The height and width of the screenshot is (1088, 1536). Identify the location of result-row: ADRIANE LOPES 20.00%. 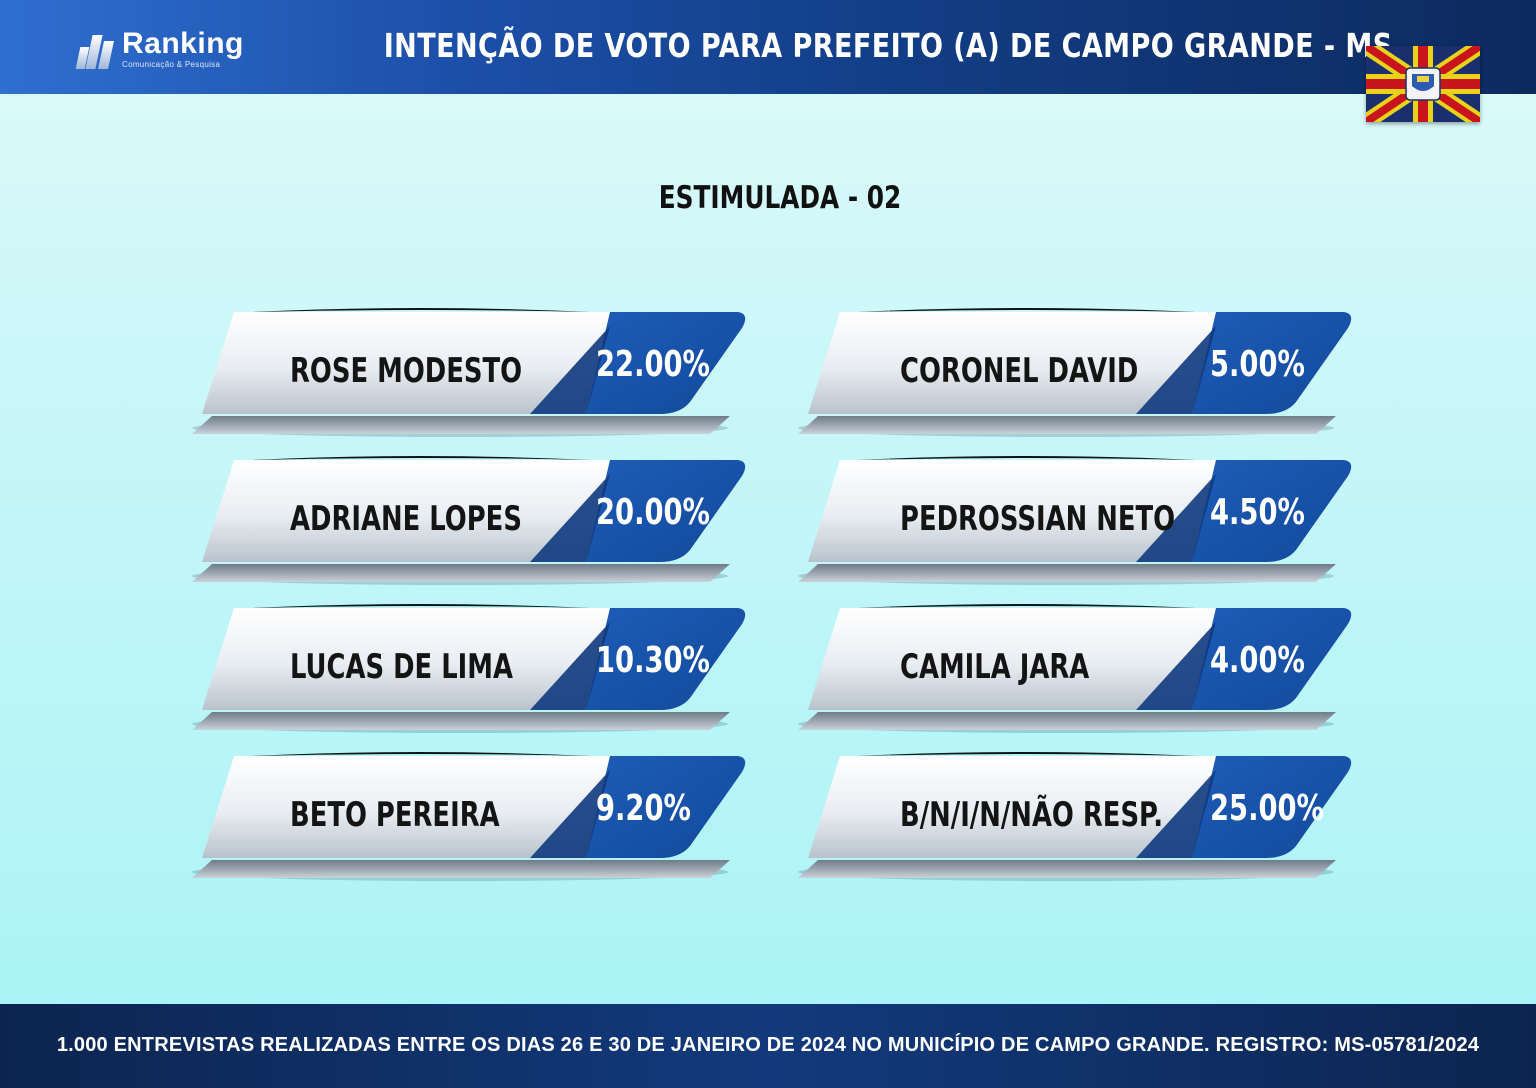
(475, 520).